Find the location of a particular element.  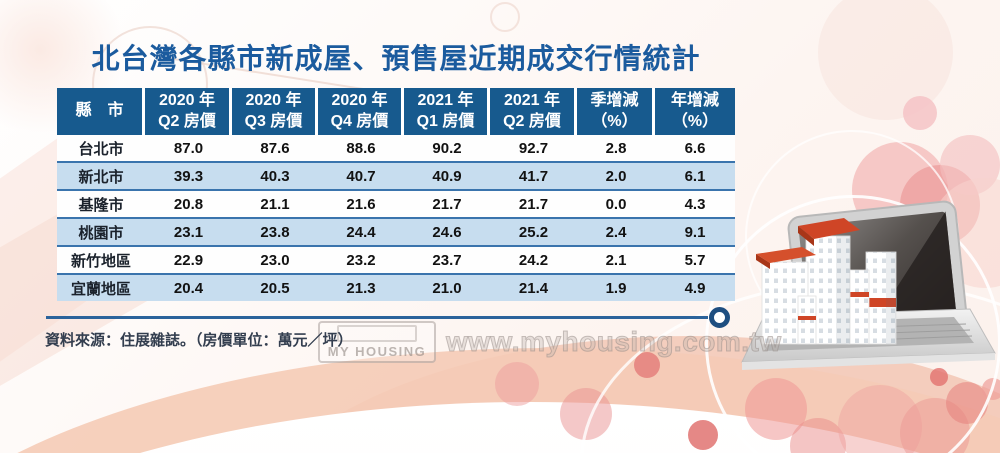

price-cell: 23.8 is located at coordinates (275, 232).